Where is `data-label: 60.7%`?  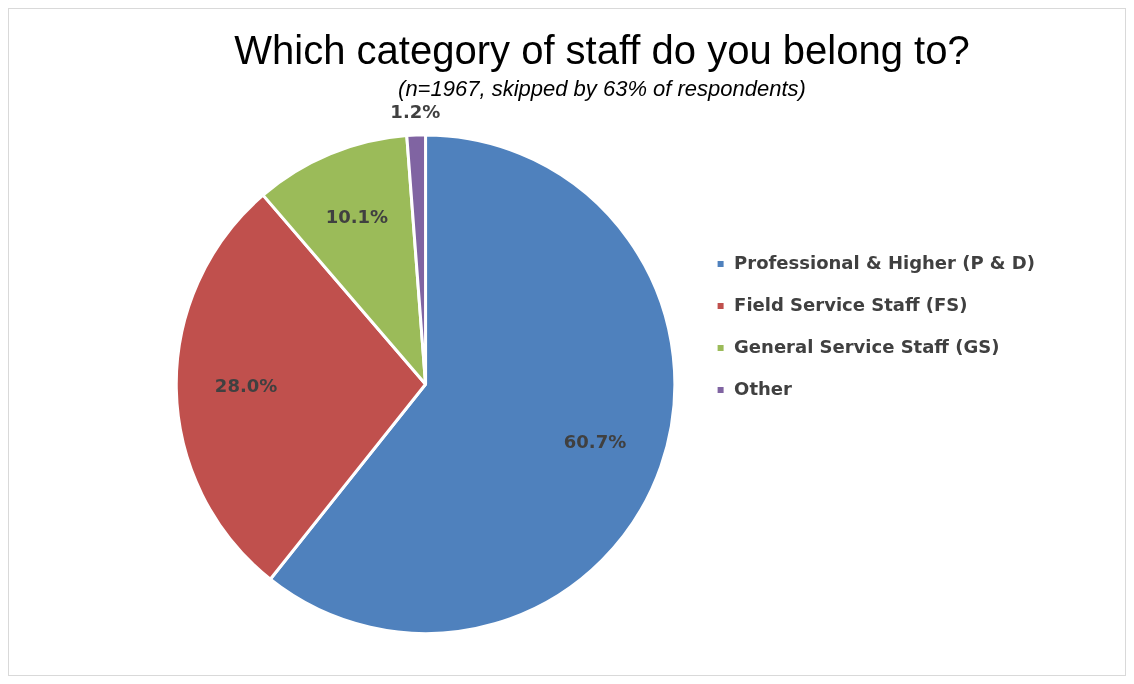
data-label: 60.7% is located at coordinates (595, 442).